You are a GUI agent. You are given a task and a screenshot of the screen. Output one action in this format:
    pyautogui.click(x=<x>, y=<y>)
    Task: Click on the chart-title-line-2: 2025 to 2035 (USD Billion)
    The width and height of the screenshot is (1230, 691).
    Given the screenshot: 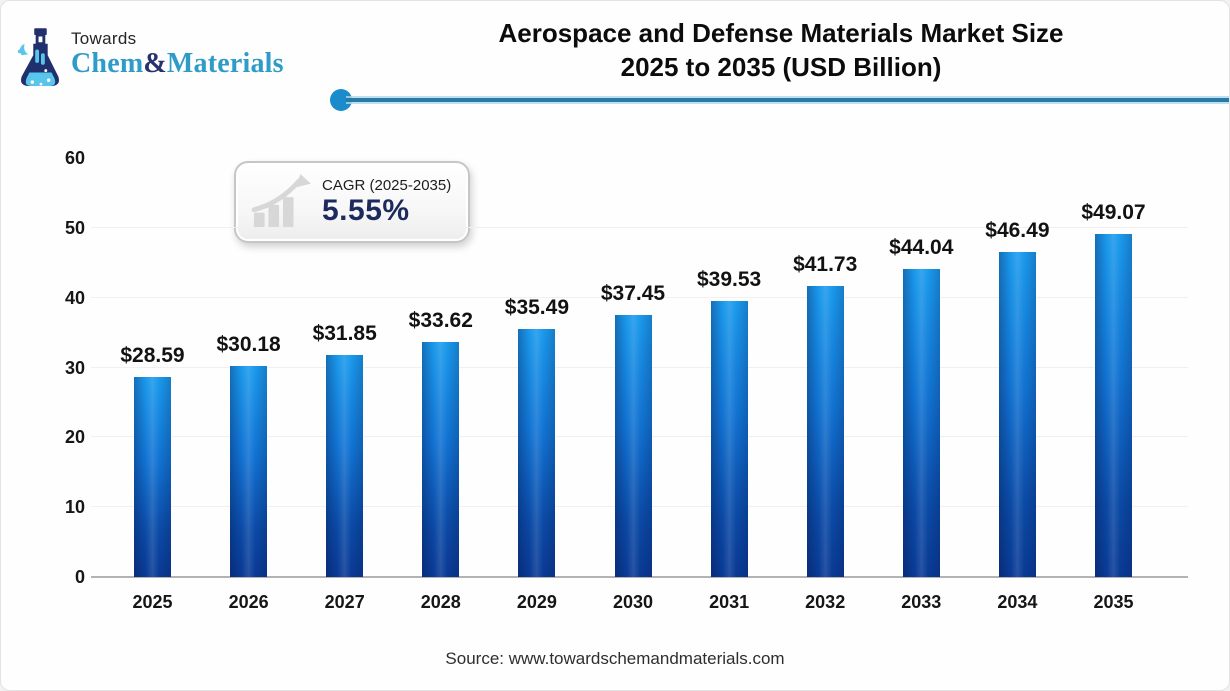 What is the action you would take?
    pyautogui.click(x=781, y=67)
    